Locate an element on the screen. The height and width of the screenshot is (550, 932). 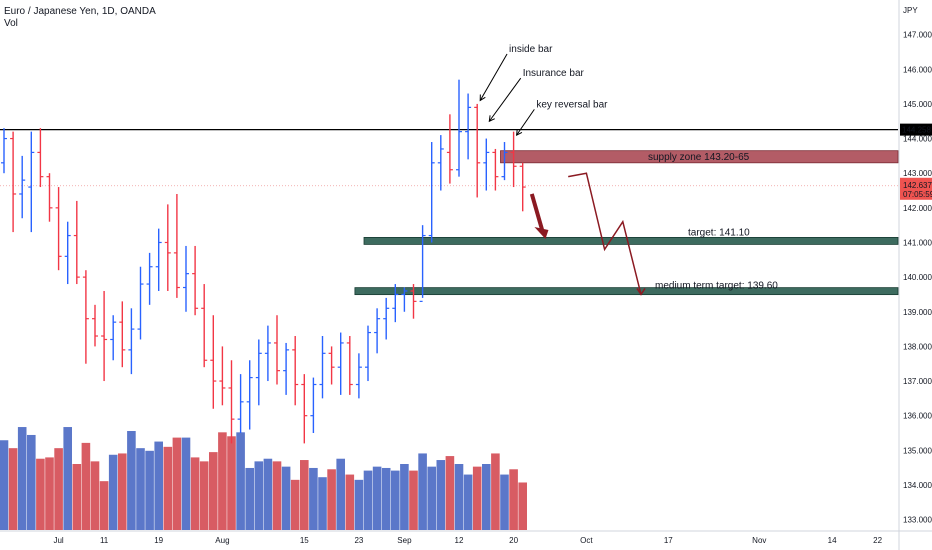
time-tick-label: Nov is located at coordinates (759, 540).